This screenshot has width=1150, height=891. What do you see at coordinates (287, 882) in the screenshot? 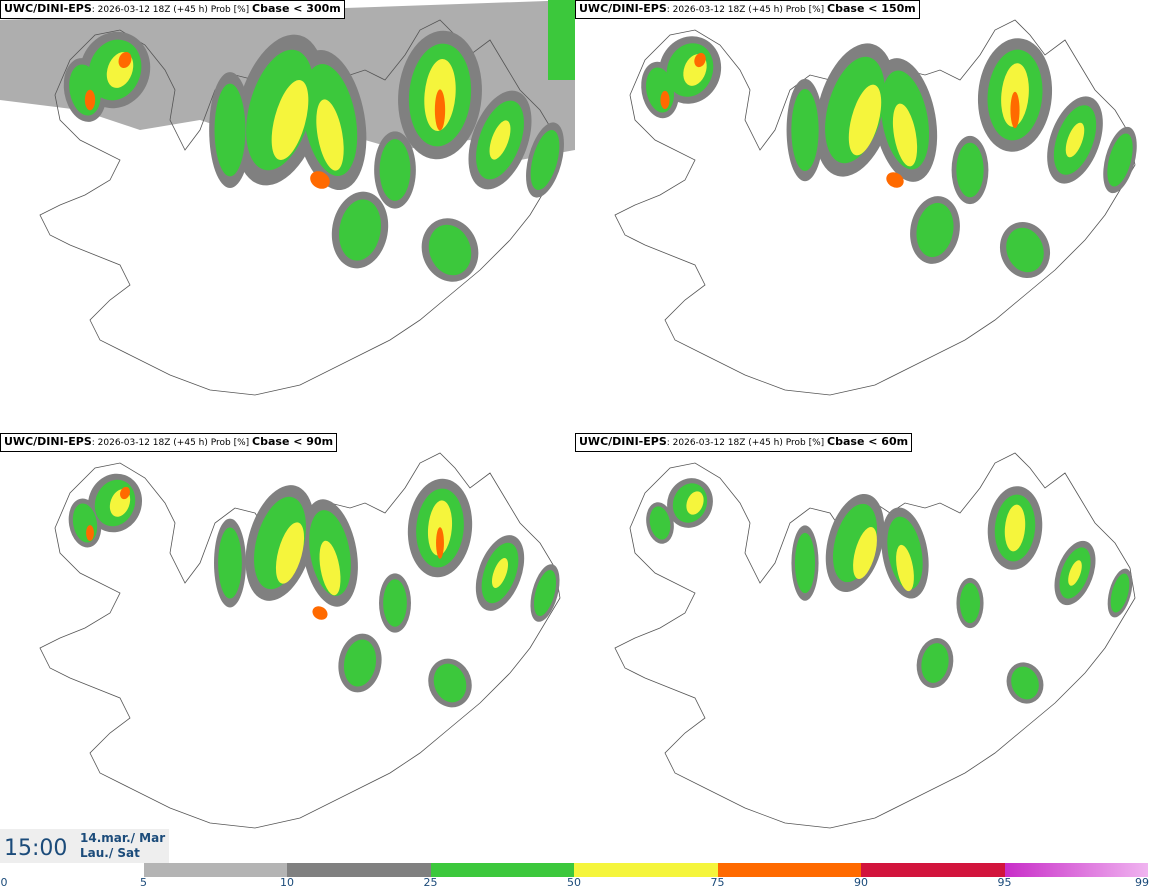
I see `colorbar-tick-label: 10` at bounding box center [287, 882].